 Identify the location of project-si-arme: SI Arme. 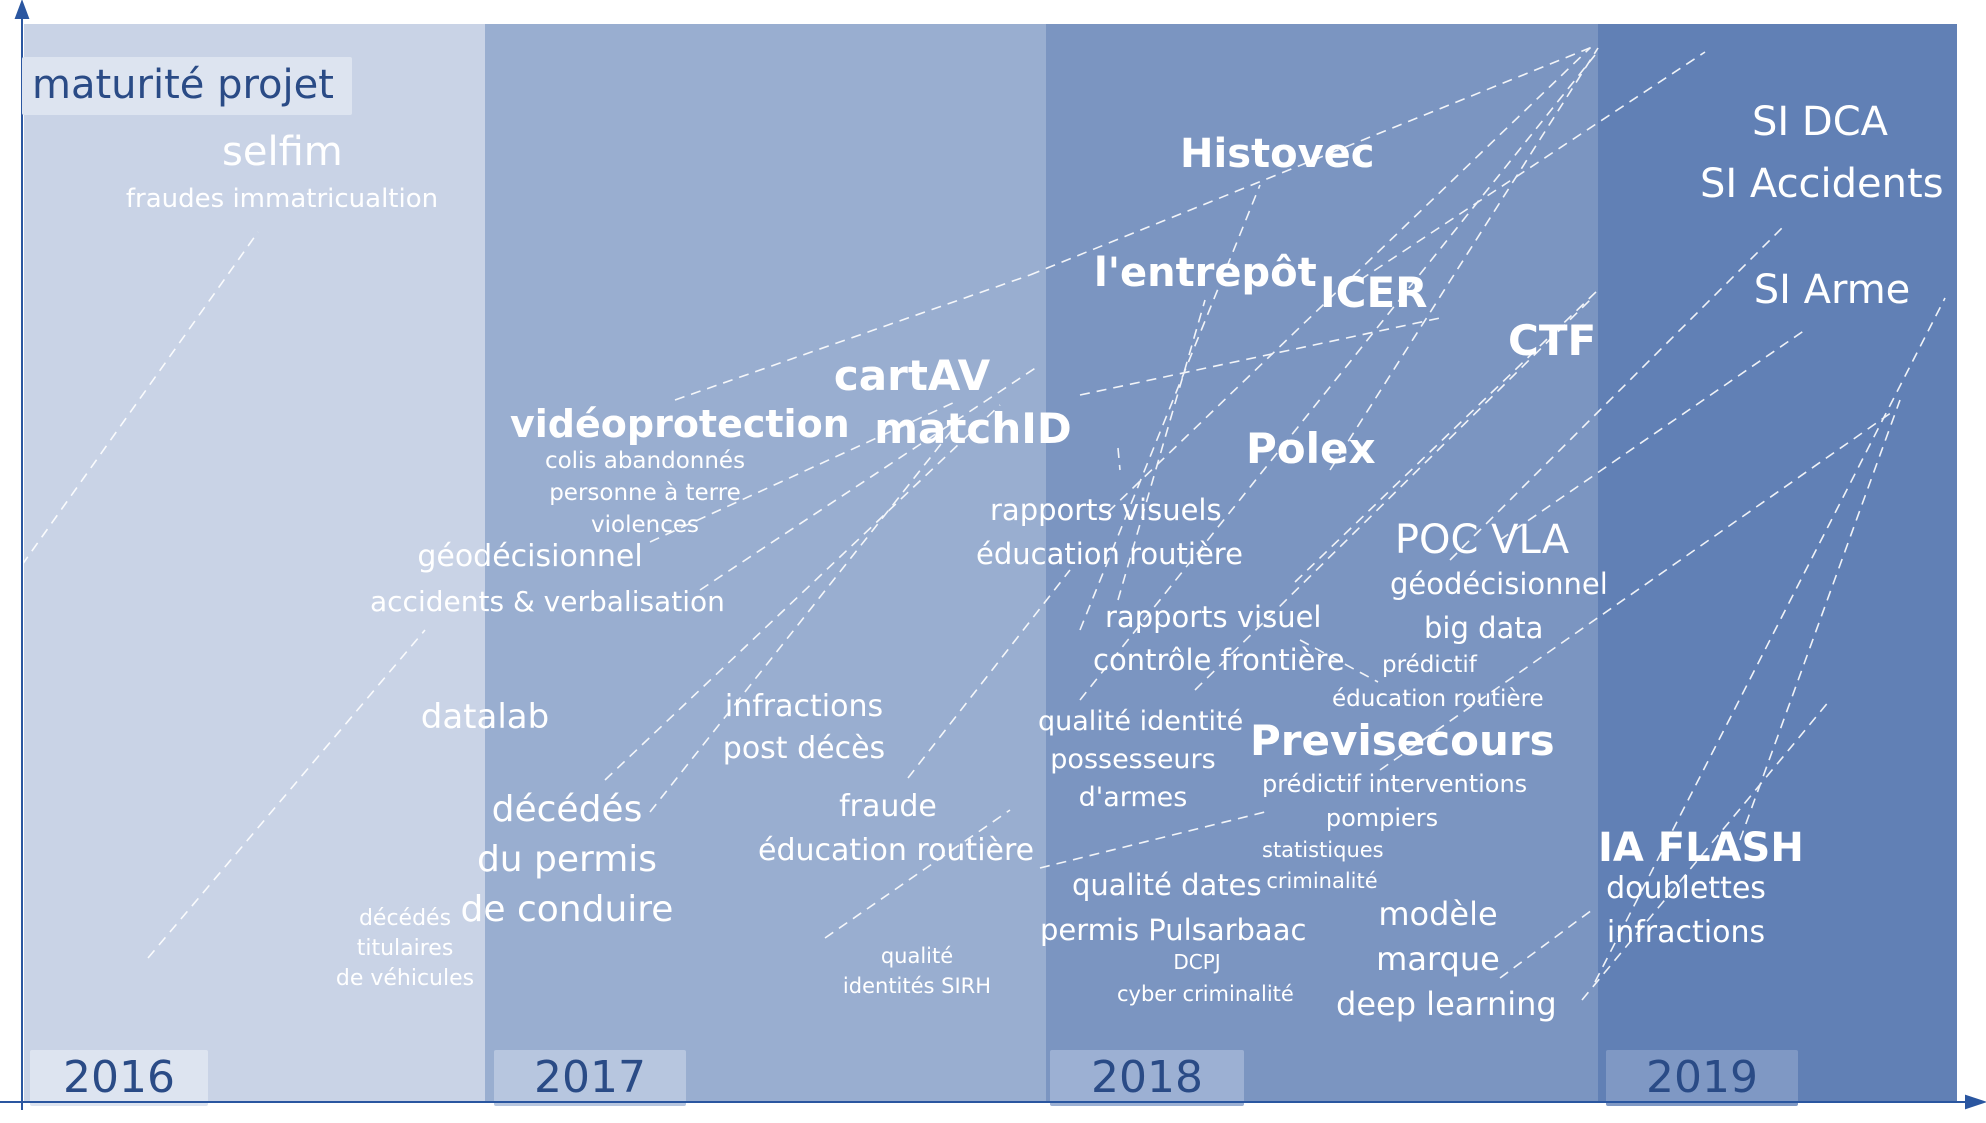
(1832, 290).